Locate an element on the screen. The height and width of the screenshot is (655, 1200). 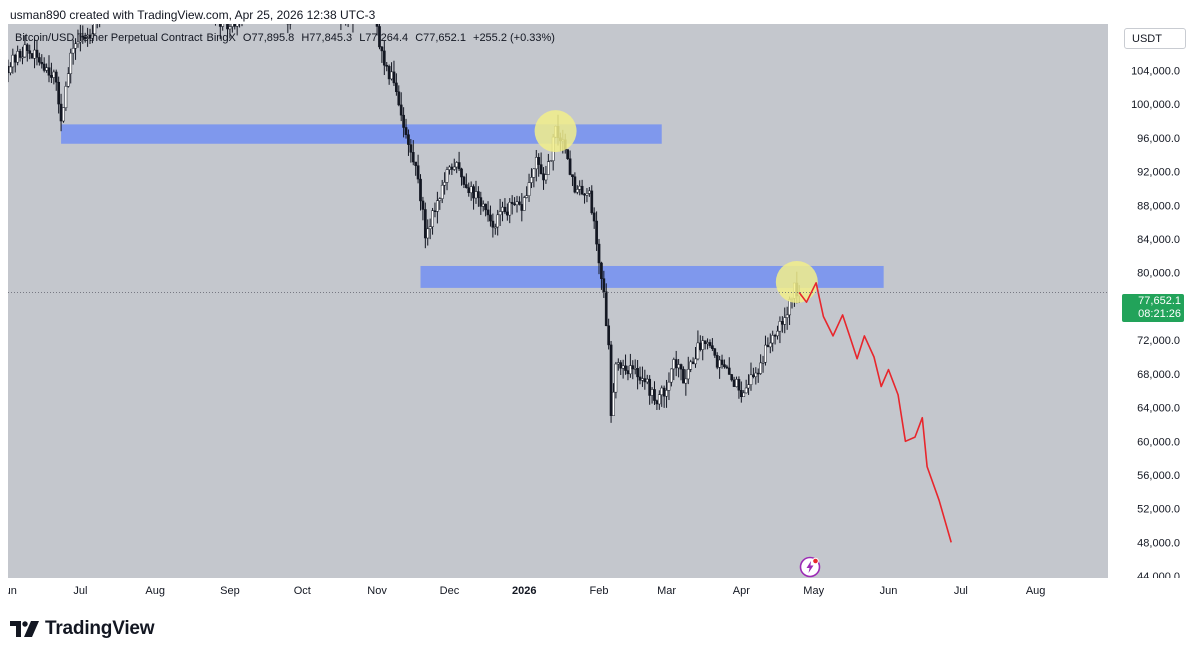
ohlc-low: L77,264.4 is located at coordinates (384, 38).